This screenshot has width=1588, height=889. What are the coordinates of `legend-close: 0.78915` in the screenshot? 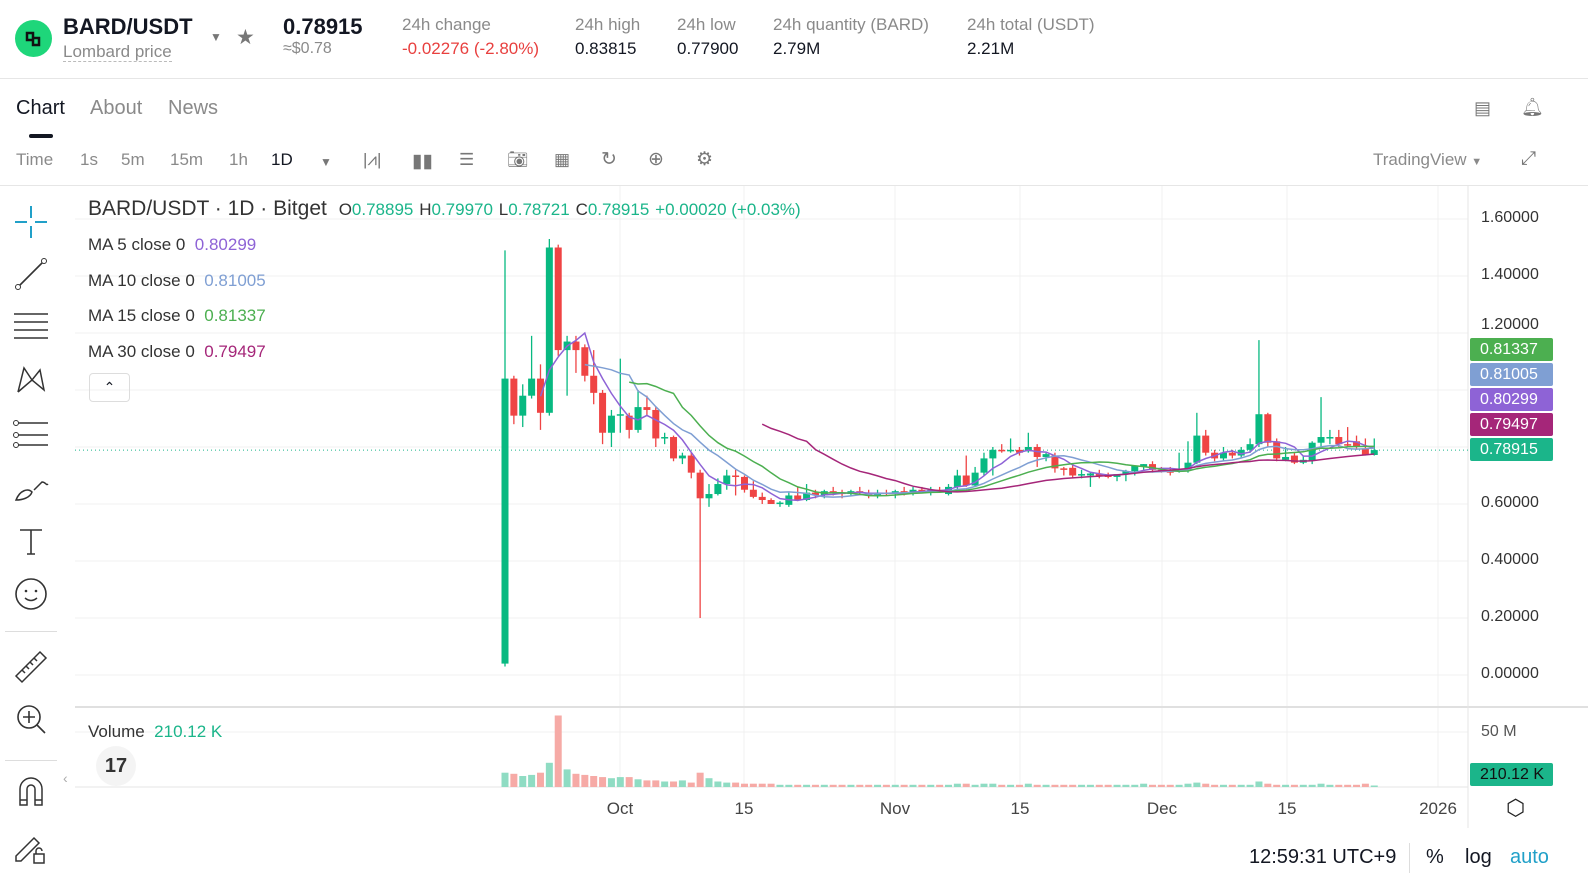 It's located at (618, 209).